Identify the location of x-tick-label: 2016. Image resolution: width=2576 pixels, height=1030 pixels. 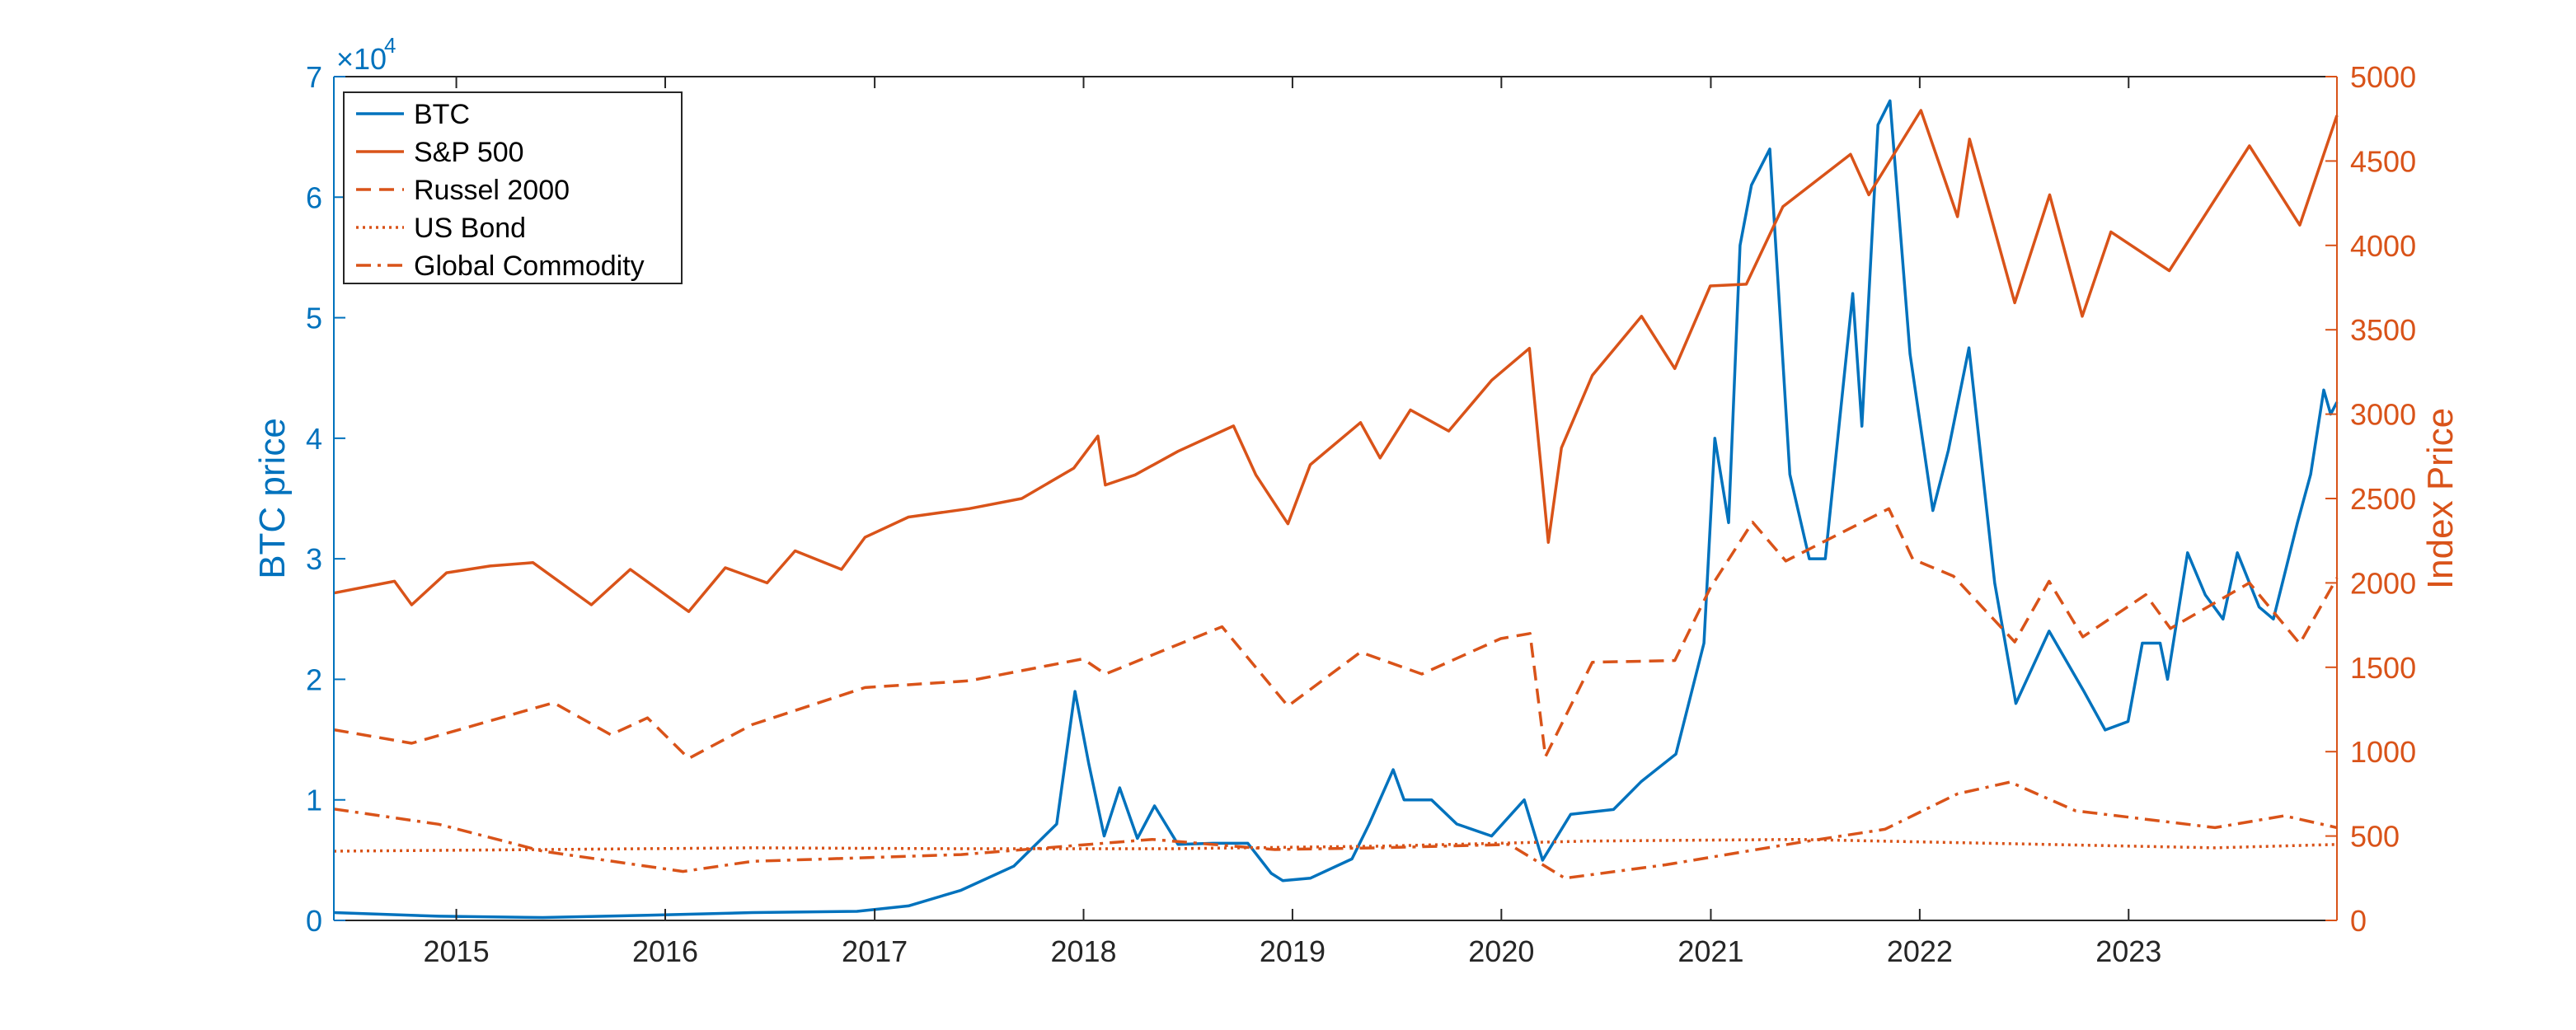
(665, 951).